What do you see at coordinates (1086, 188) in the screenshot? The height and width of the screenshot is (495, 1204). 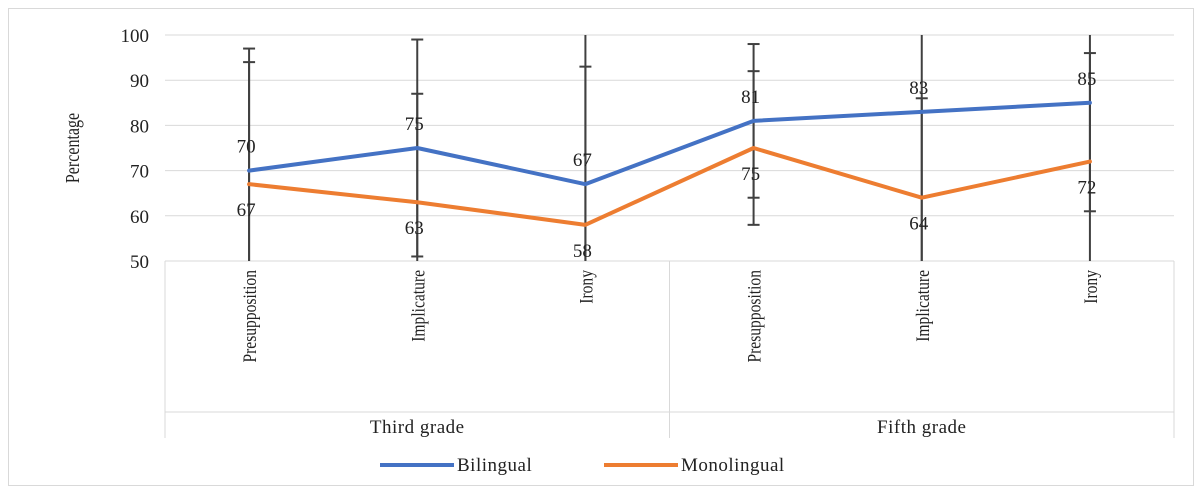 I see `data-label-monolingual-5: 72` at bounding box center [1086, 188].